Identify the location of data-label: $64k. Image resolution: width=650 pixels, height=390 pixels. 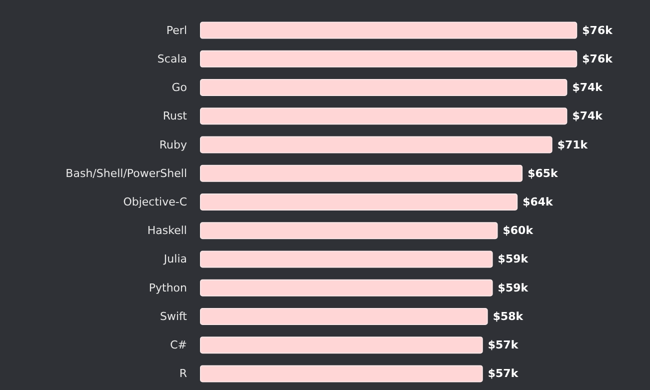
(538, 202).